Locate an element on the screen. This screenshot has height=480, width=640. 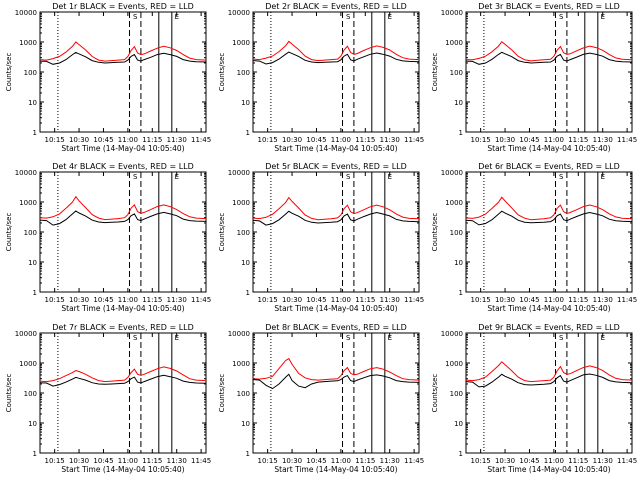
plot-title: Det 4r BLACK = Events, RED = LLD is located at coordinates (123, 166).